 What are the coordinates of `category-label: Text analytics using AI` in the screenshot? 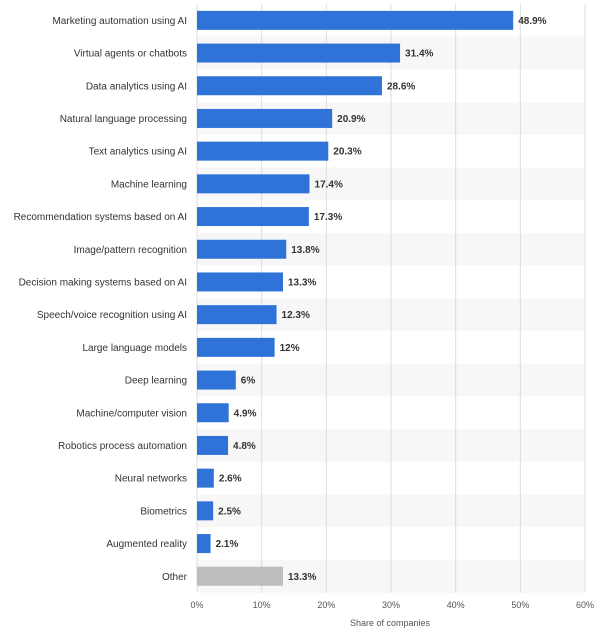 It's located at (138, 152).